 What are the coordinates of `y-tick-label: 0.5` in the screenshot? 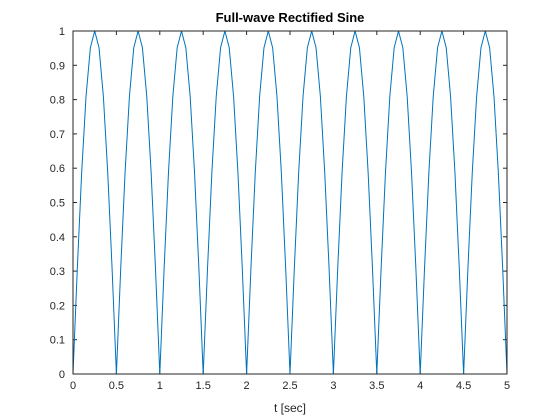 It's located at (57, 204).